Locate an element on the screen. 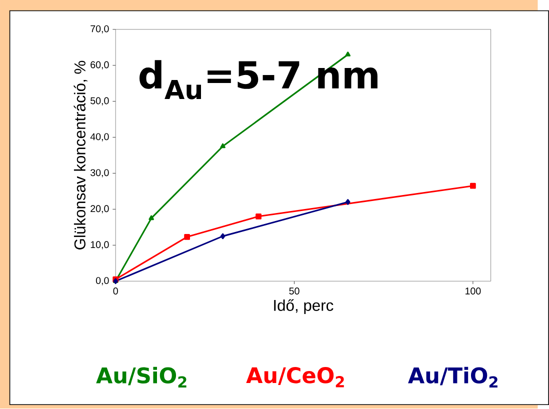  y-tick-label: 30,0 is located at coordinates (99, 173).